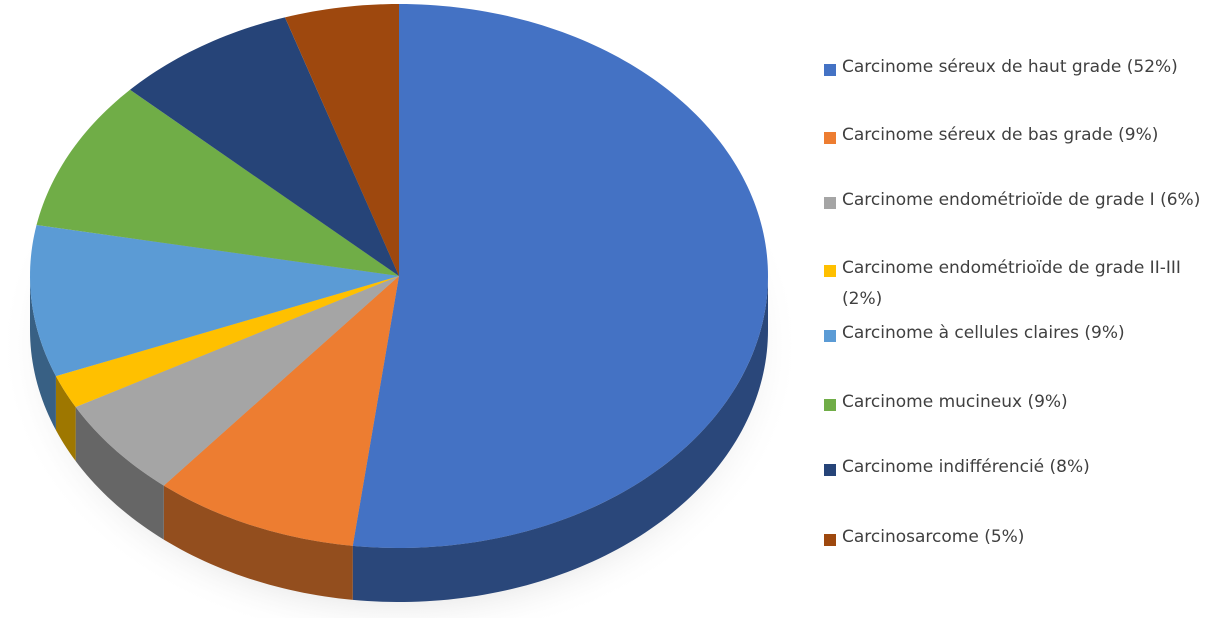 The width and height of the screenshot is (1228, 618). I want to click on legend-label: Carcinome à cellules claires (9%), so click(983, 333).